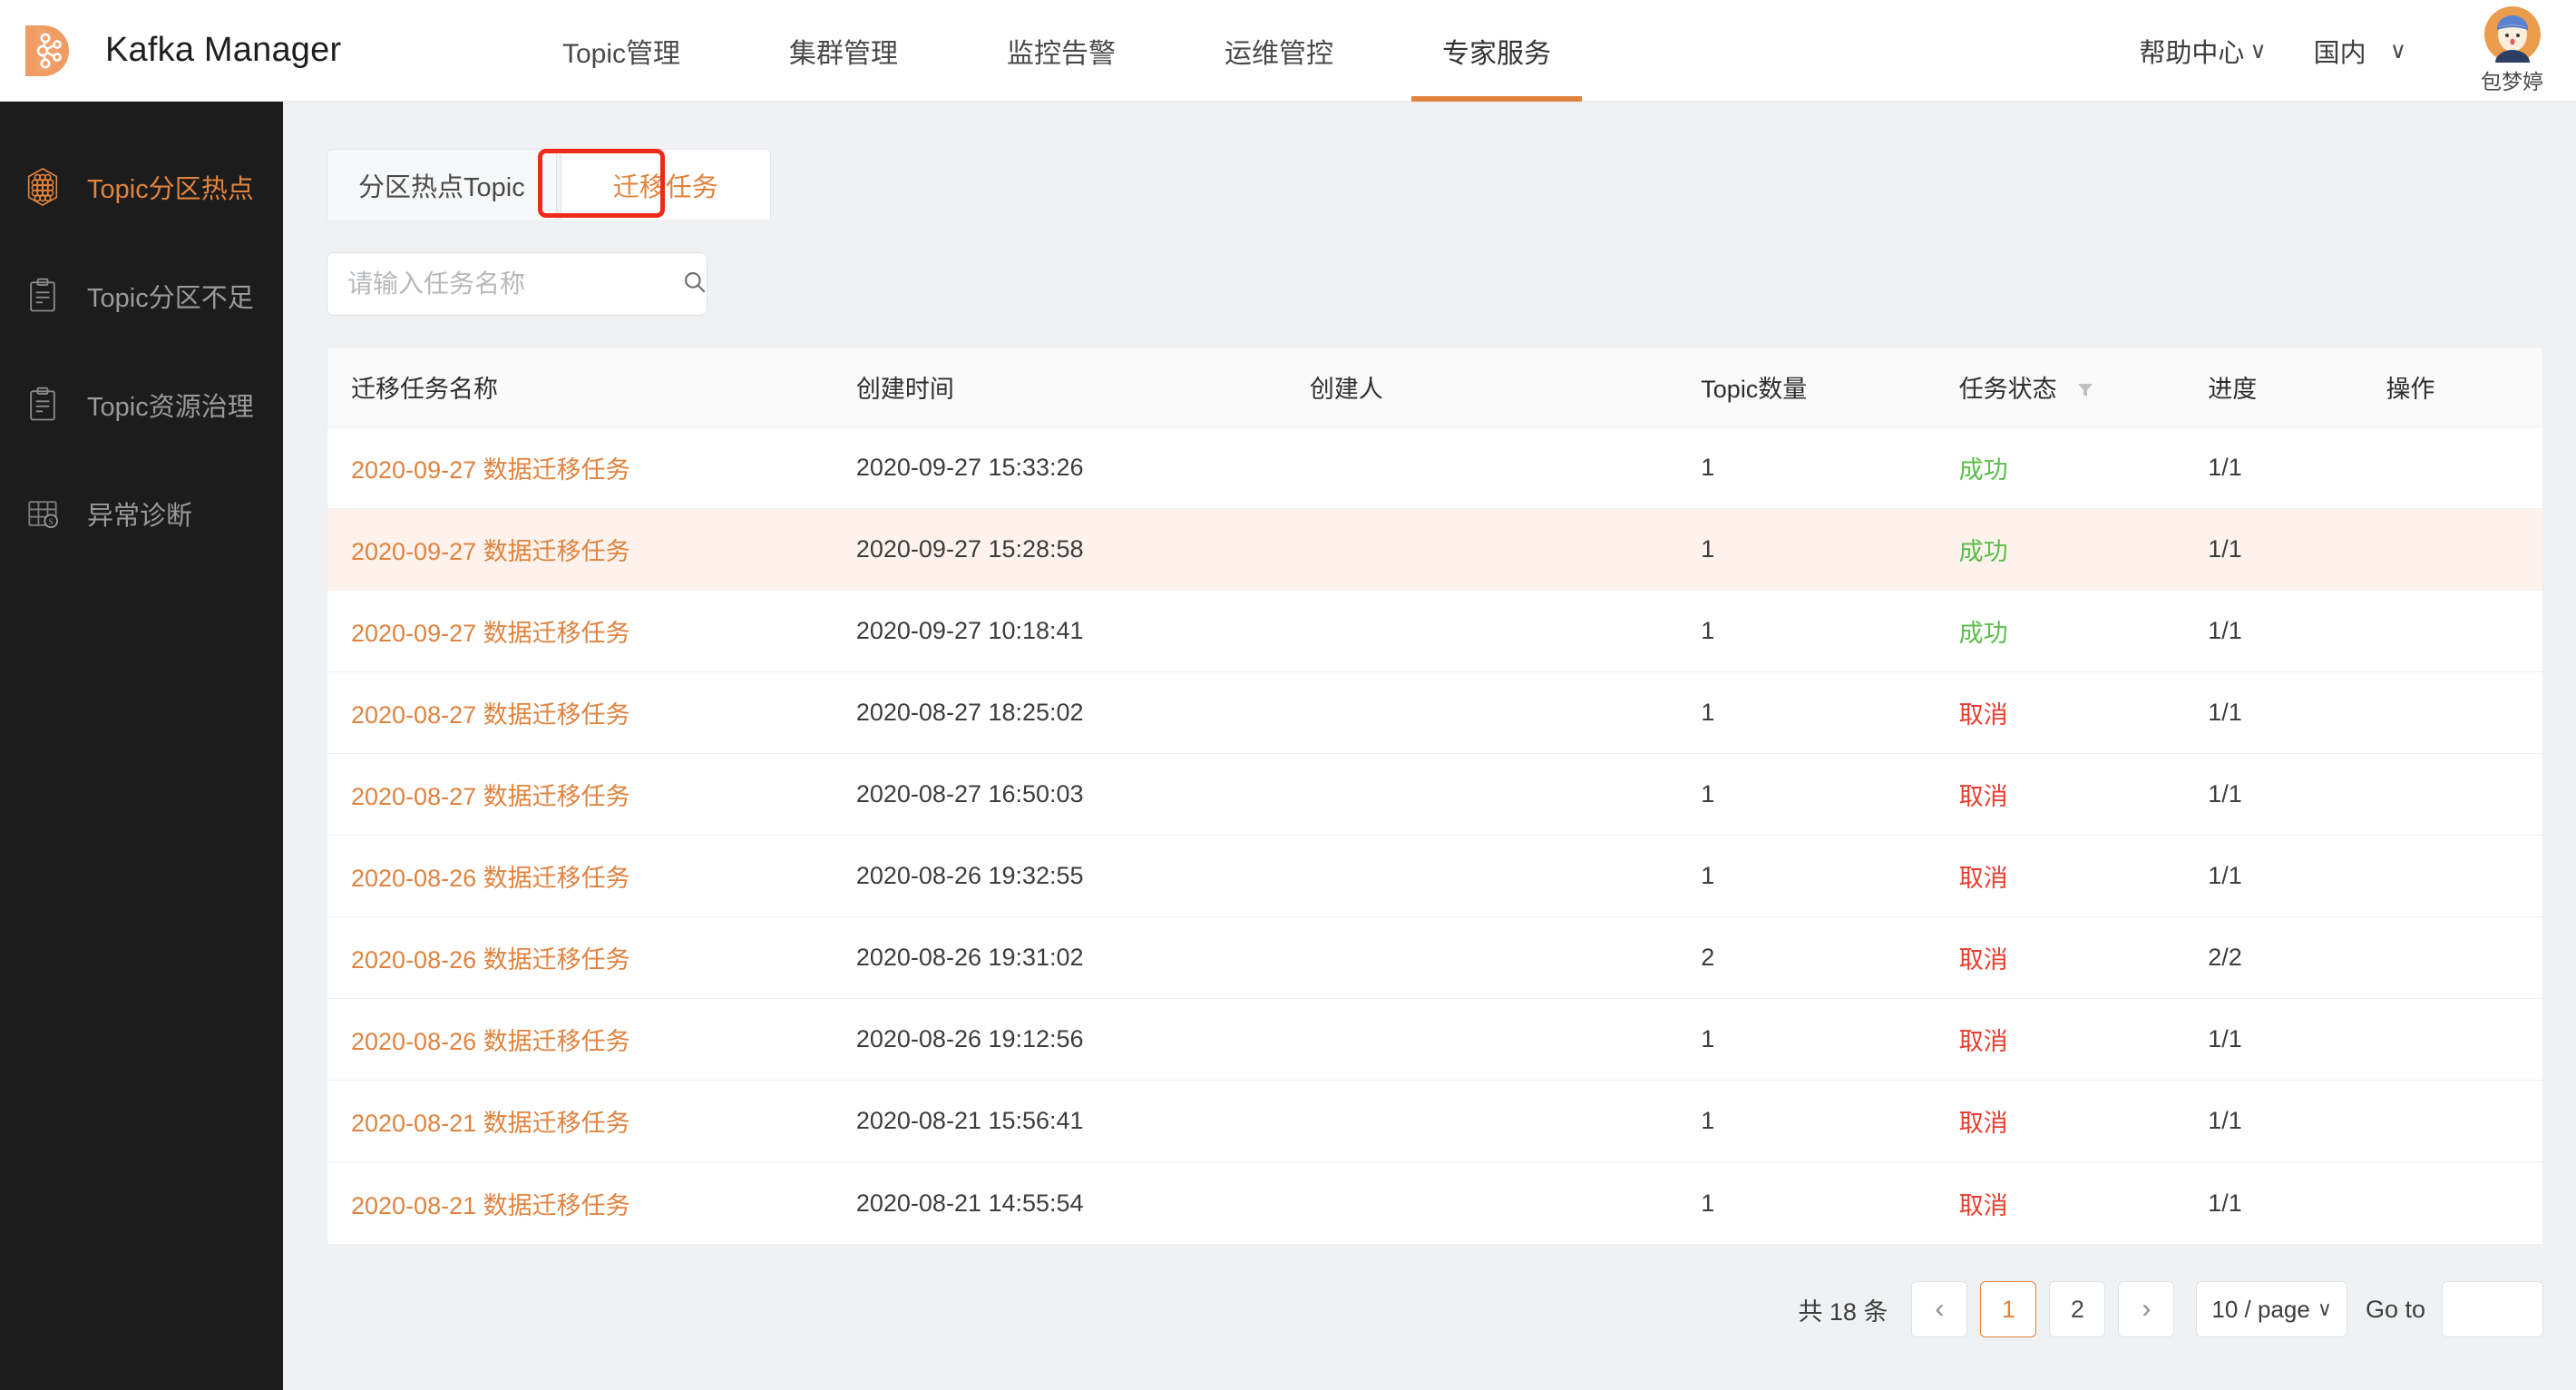 This screenshot has height=1390, width=2576. Describe the element at coordinates (2492, 1309) in the screenshot. I see `goto-page-input` at that location.